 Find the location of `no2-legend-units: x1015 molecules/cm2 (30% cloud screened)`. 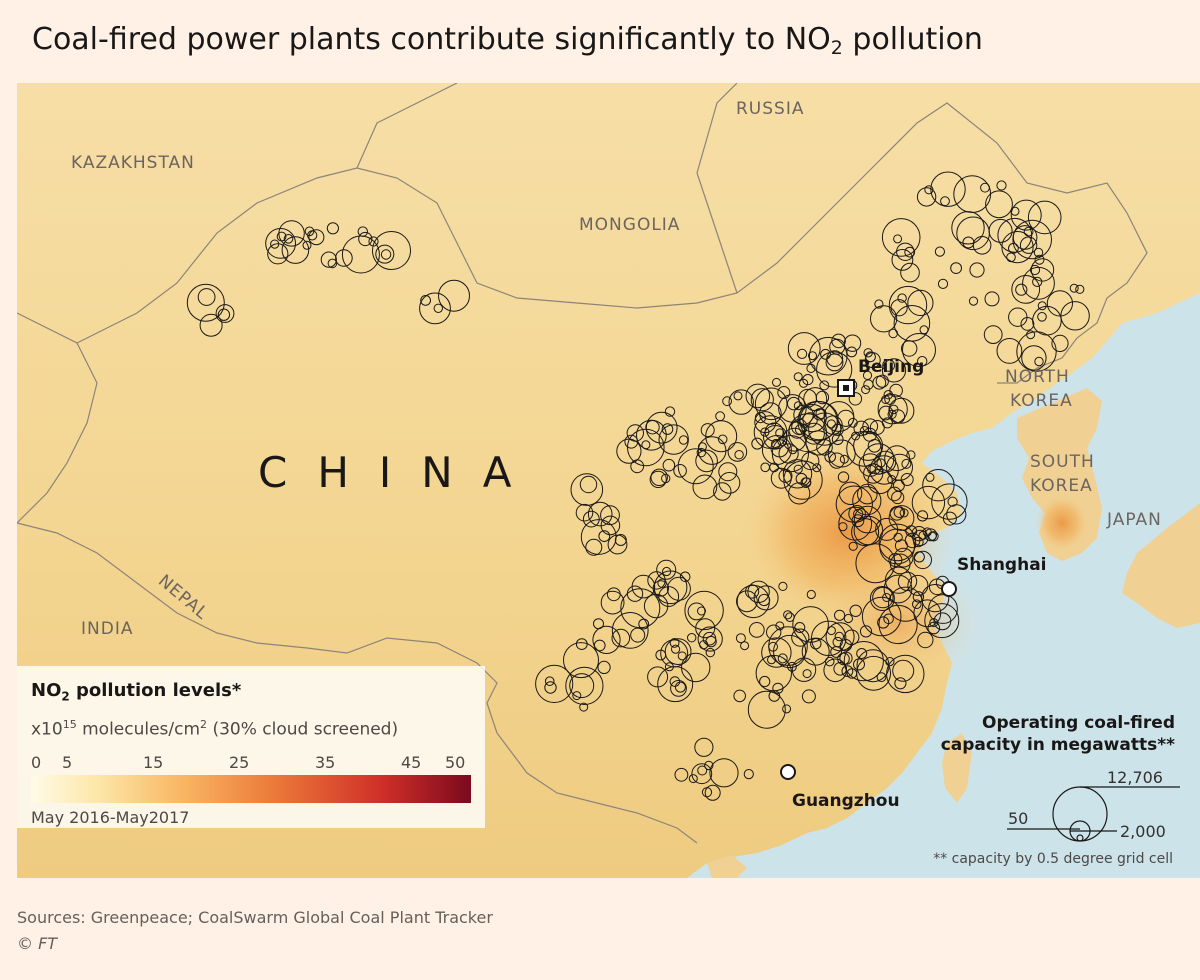

no2-legend-units: x1015 molecules/cm2 (30% cloud screened) is located at coordinates (215, 729).